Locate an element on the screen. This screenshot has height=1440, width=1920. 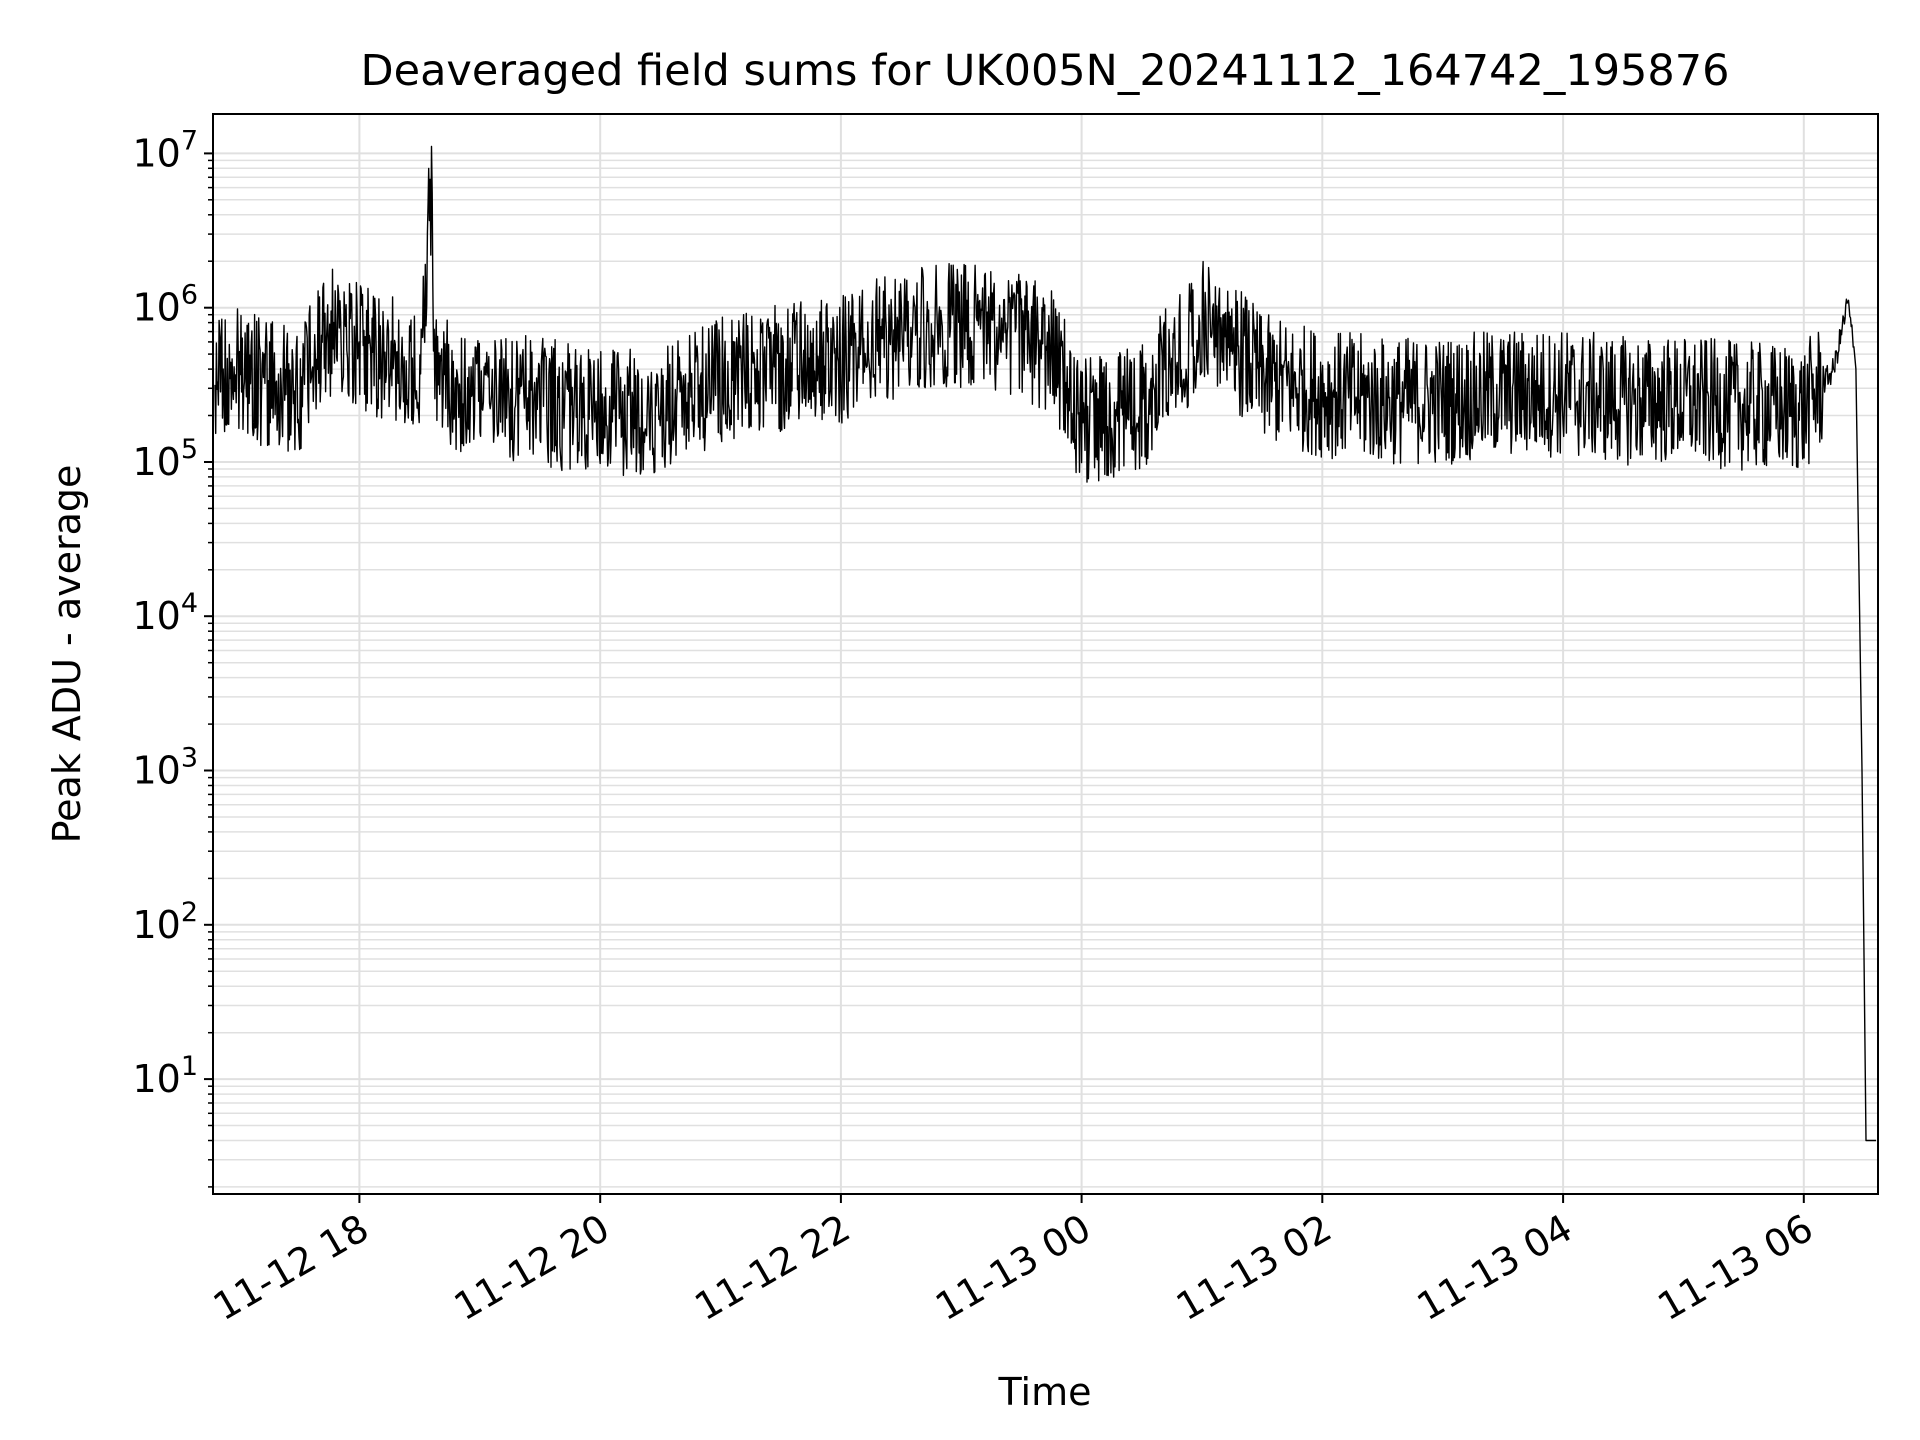
y-tick-label: 103 is located at coordinates (165, 768).